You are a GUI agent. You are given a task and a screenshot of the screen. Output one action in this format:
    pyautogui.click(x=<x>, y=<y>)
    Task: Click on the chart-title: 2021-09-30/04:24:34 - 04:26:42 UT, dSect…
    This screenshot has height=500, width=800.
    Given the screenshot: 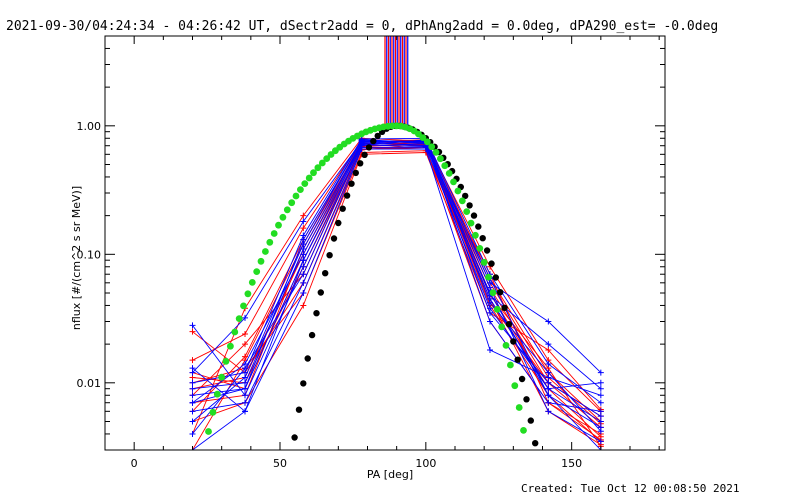 What is the action you would take?
    pyautogui.click(x=362, y=26)
    